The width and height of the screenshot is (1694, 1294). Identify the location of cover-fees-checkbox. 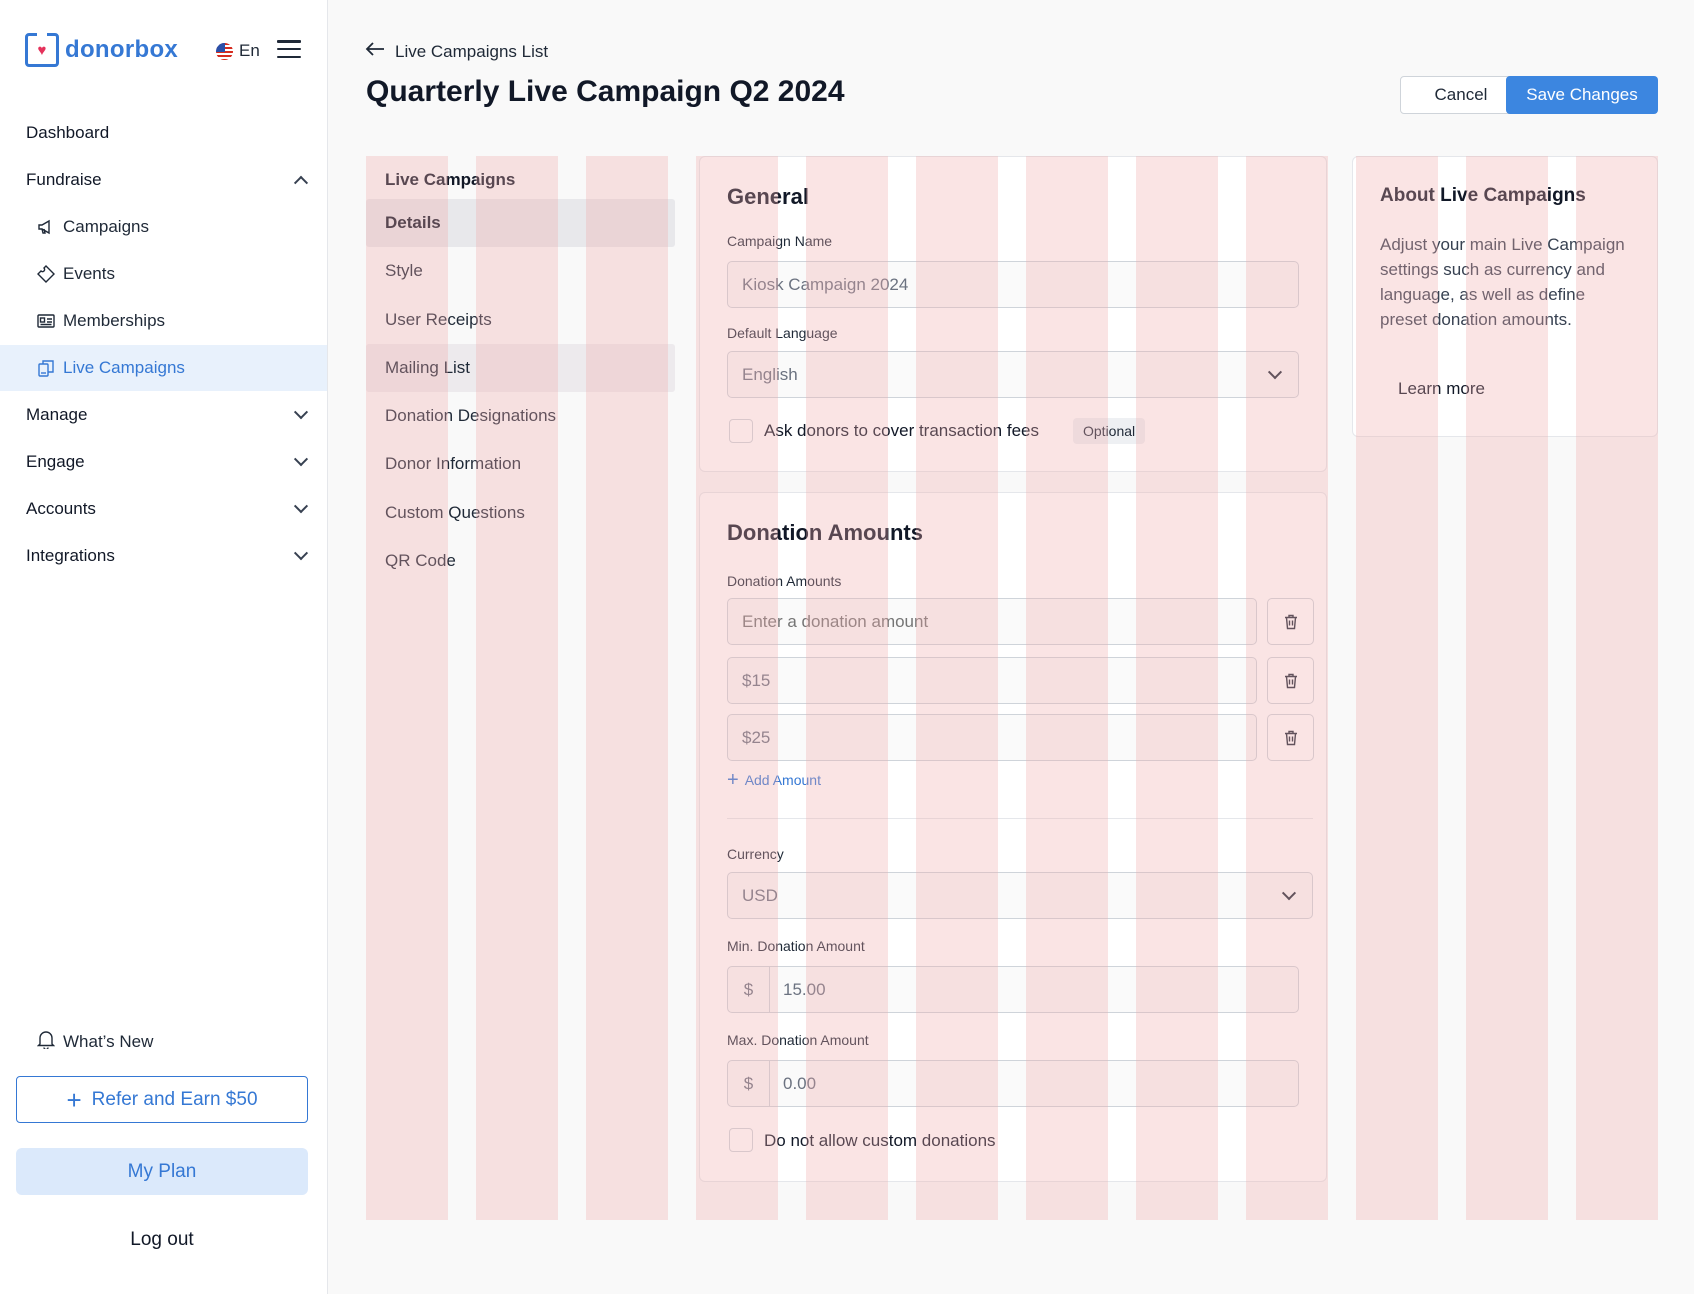
(741, 431).